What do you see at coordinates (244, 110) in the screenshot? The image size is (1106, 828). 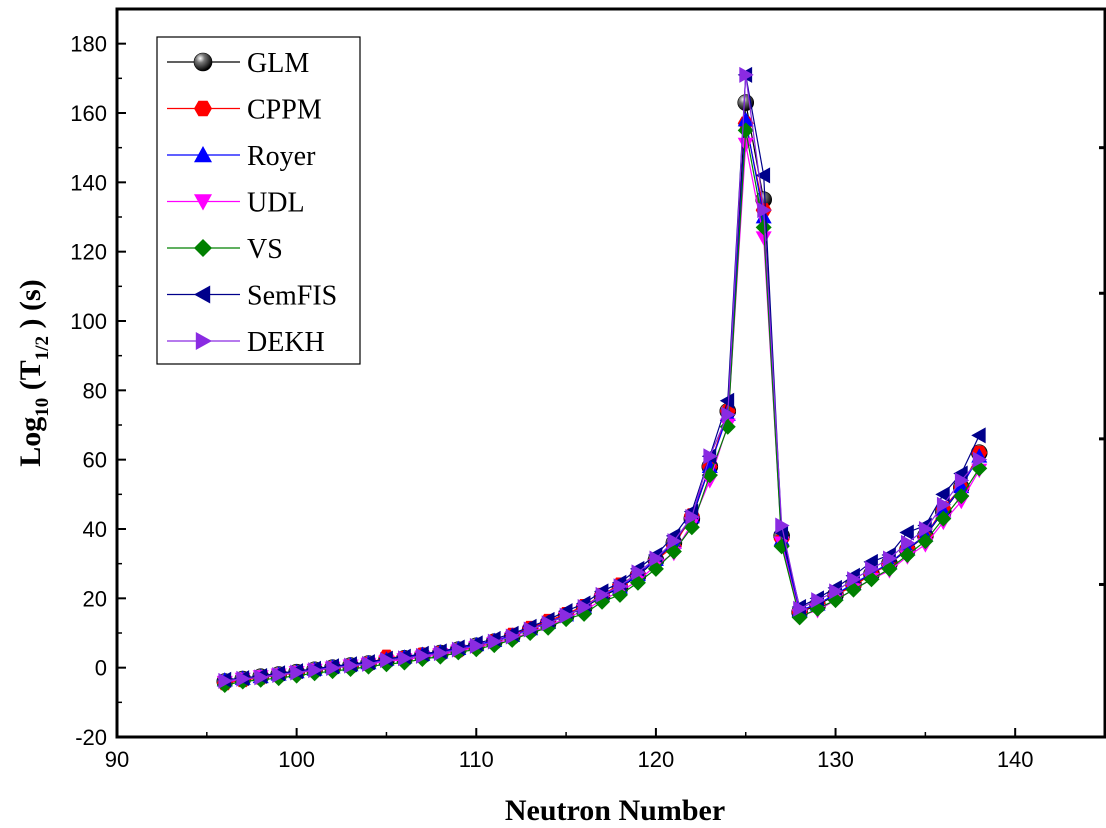 I see `legend-entry: CPPM` at bounding box center [244, 110].